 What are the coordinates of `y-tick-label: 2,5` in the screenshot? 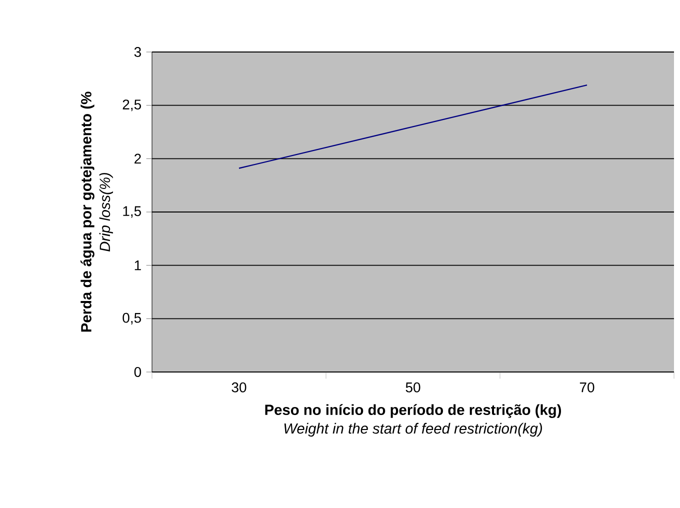 It's located at (132, 106).